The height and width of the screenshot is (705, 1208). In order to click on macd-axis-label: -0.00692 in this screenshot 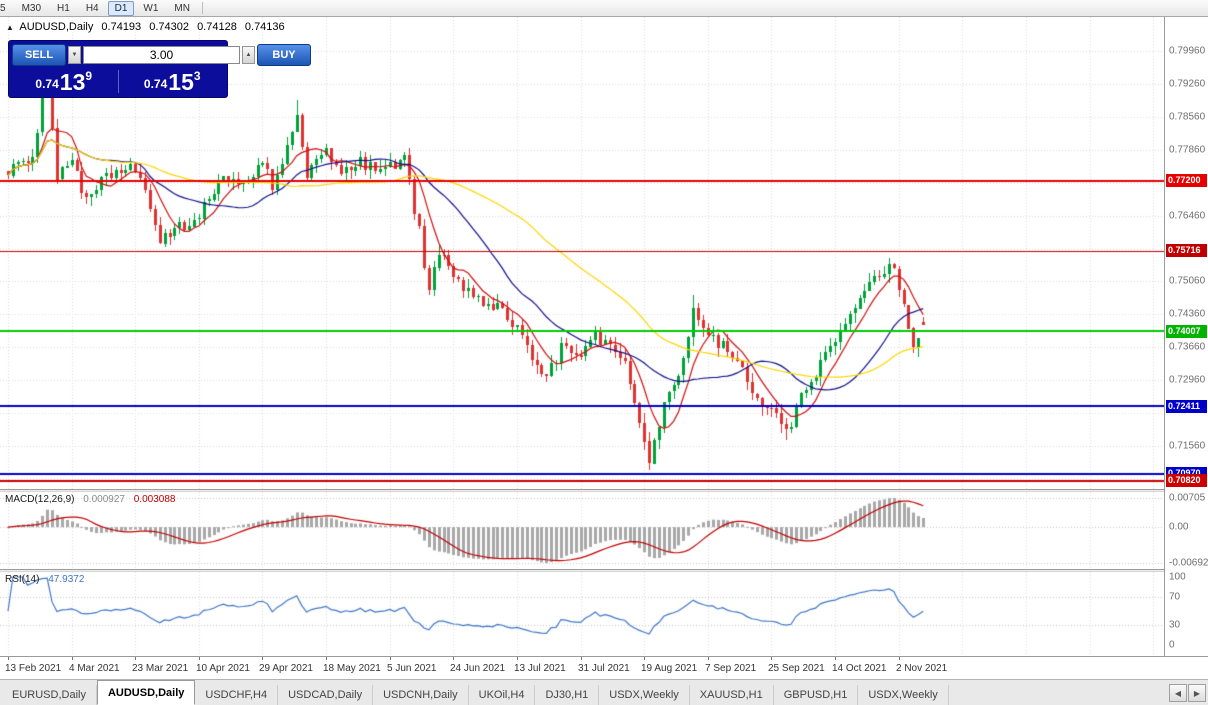, I will do `click(1188, 563)`.